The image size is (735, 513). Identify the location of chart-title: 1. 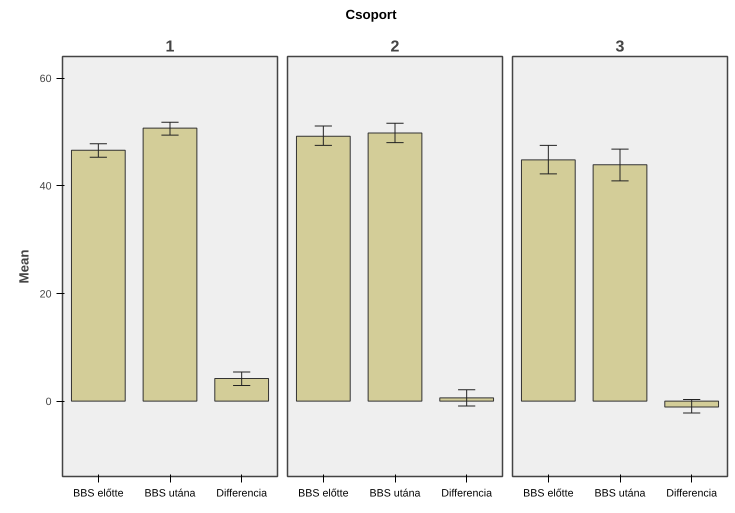
(170, 47).